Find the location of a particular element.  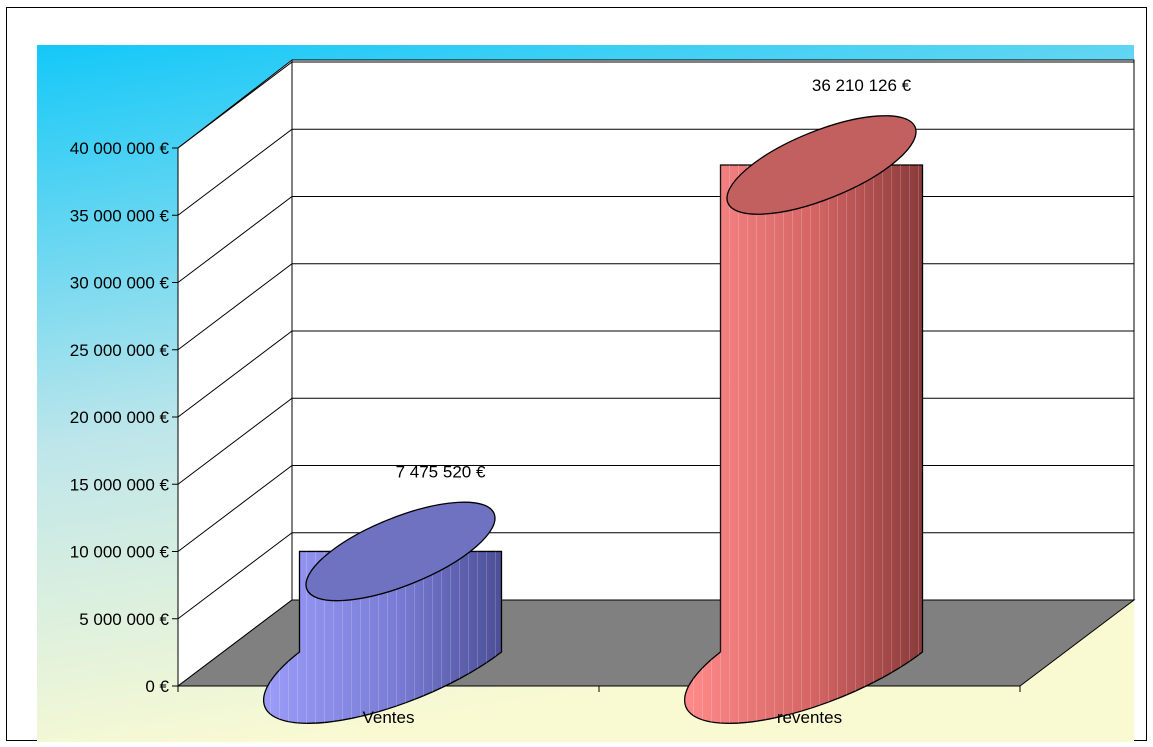

y-tick-label: 10 000 000 € is located at coordinates (120, 552).